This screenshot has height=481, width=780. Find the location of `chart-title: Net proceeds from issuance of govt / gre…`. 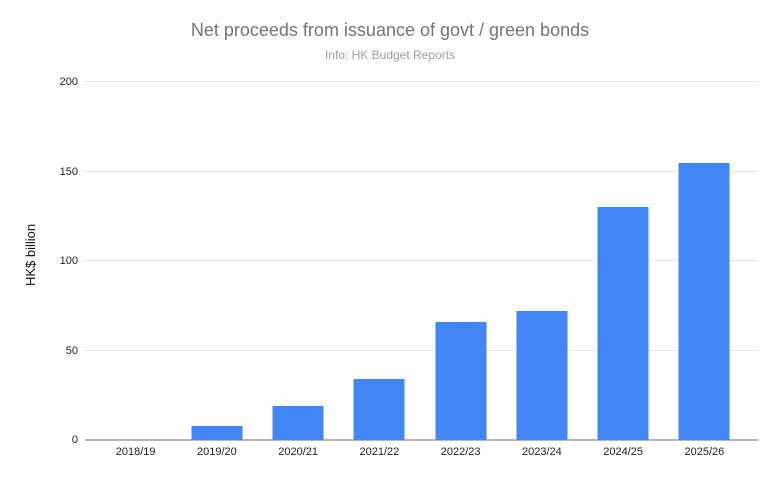

chart-title: Net proceeds from issuance of govt / gre… is located at coordinates (390, 30).